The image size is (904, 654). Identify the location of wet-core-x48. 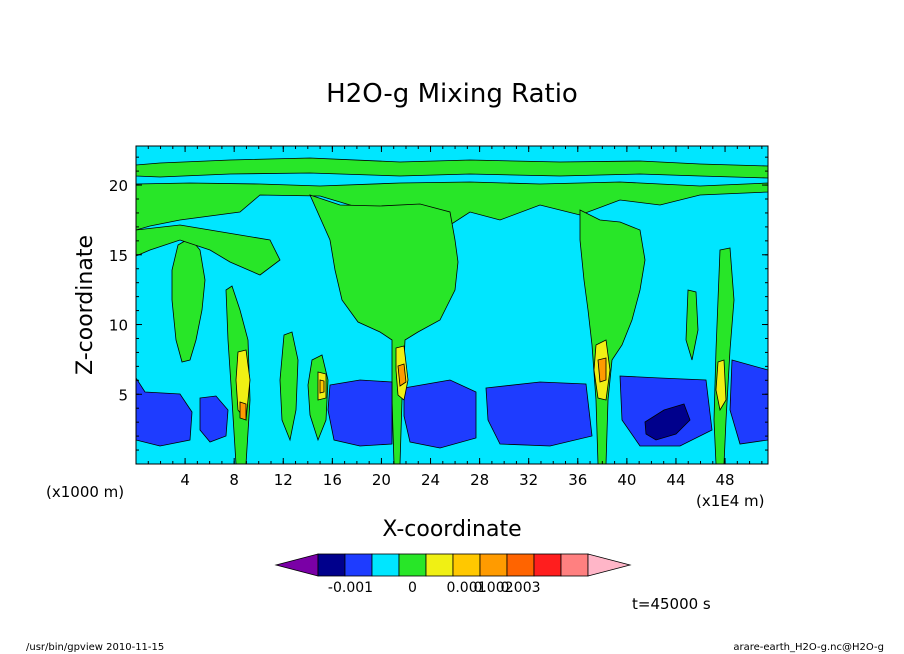
(721, 385).